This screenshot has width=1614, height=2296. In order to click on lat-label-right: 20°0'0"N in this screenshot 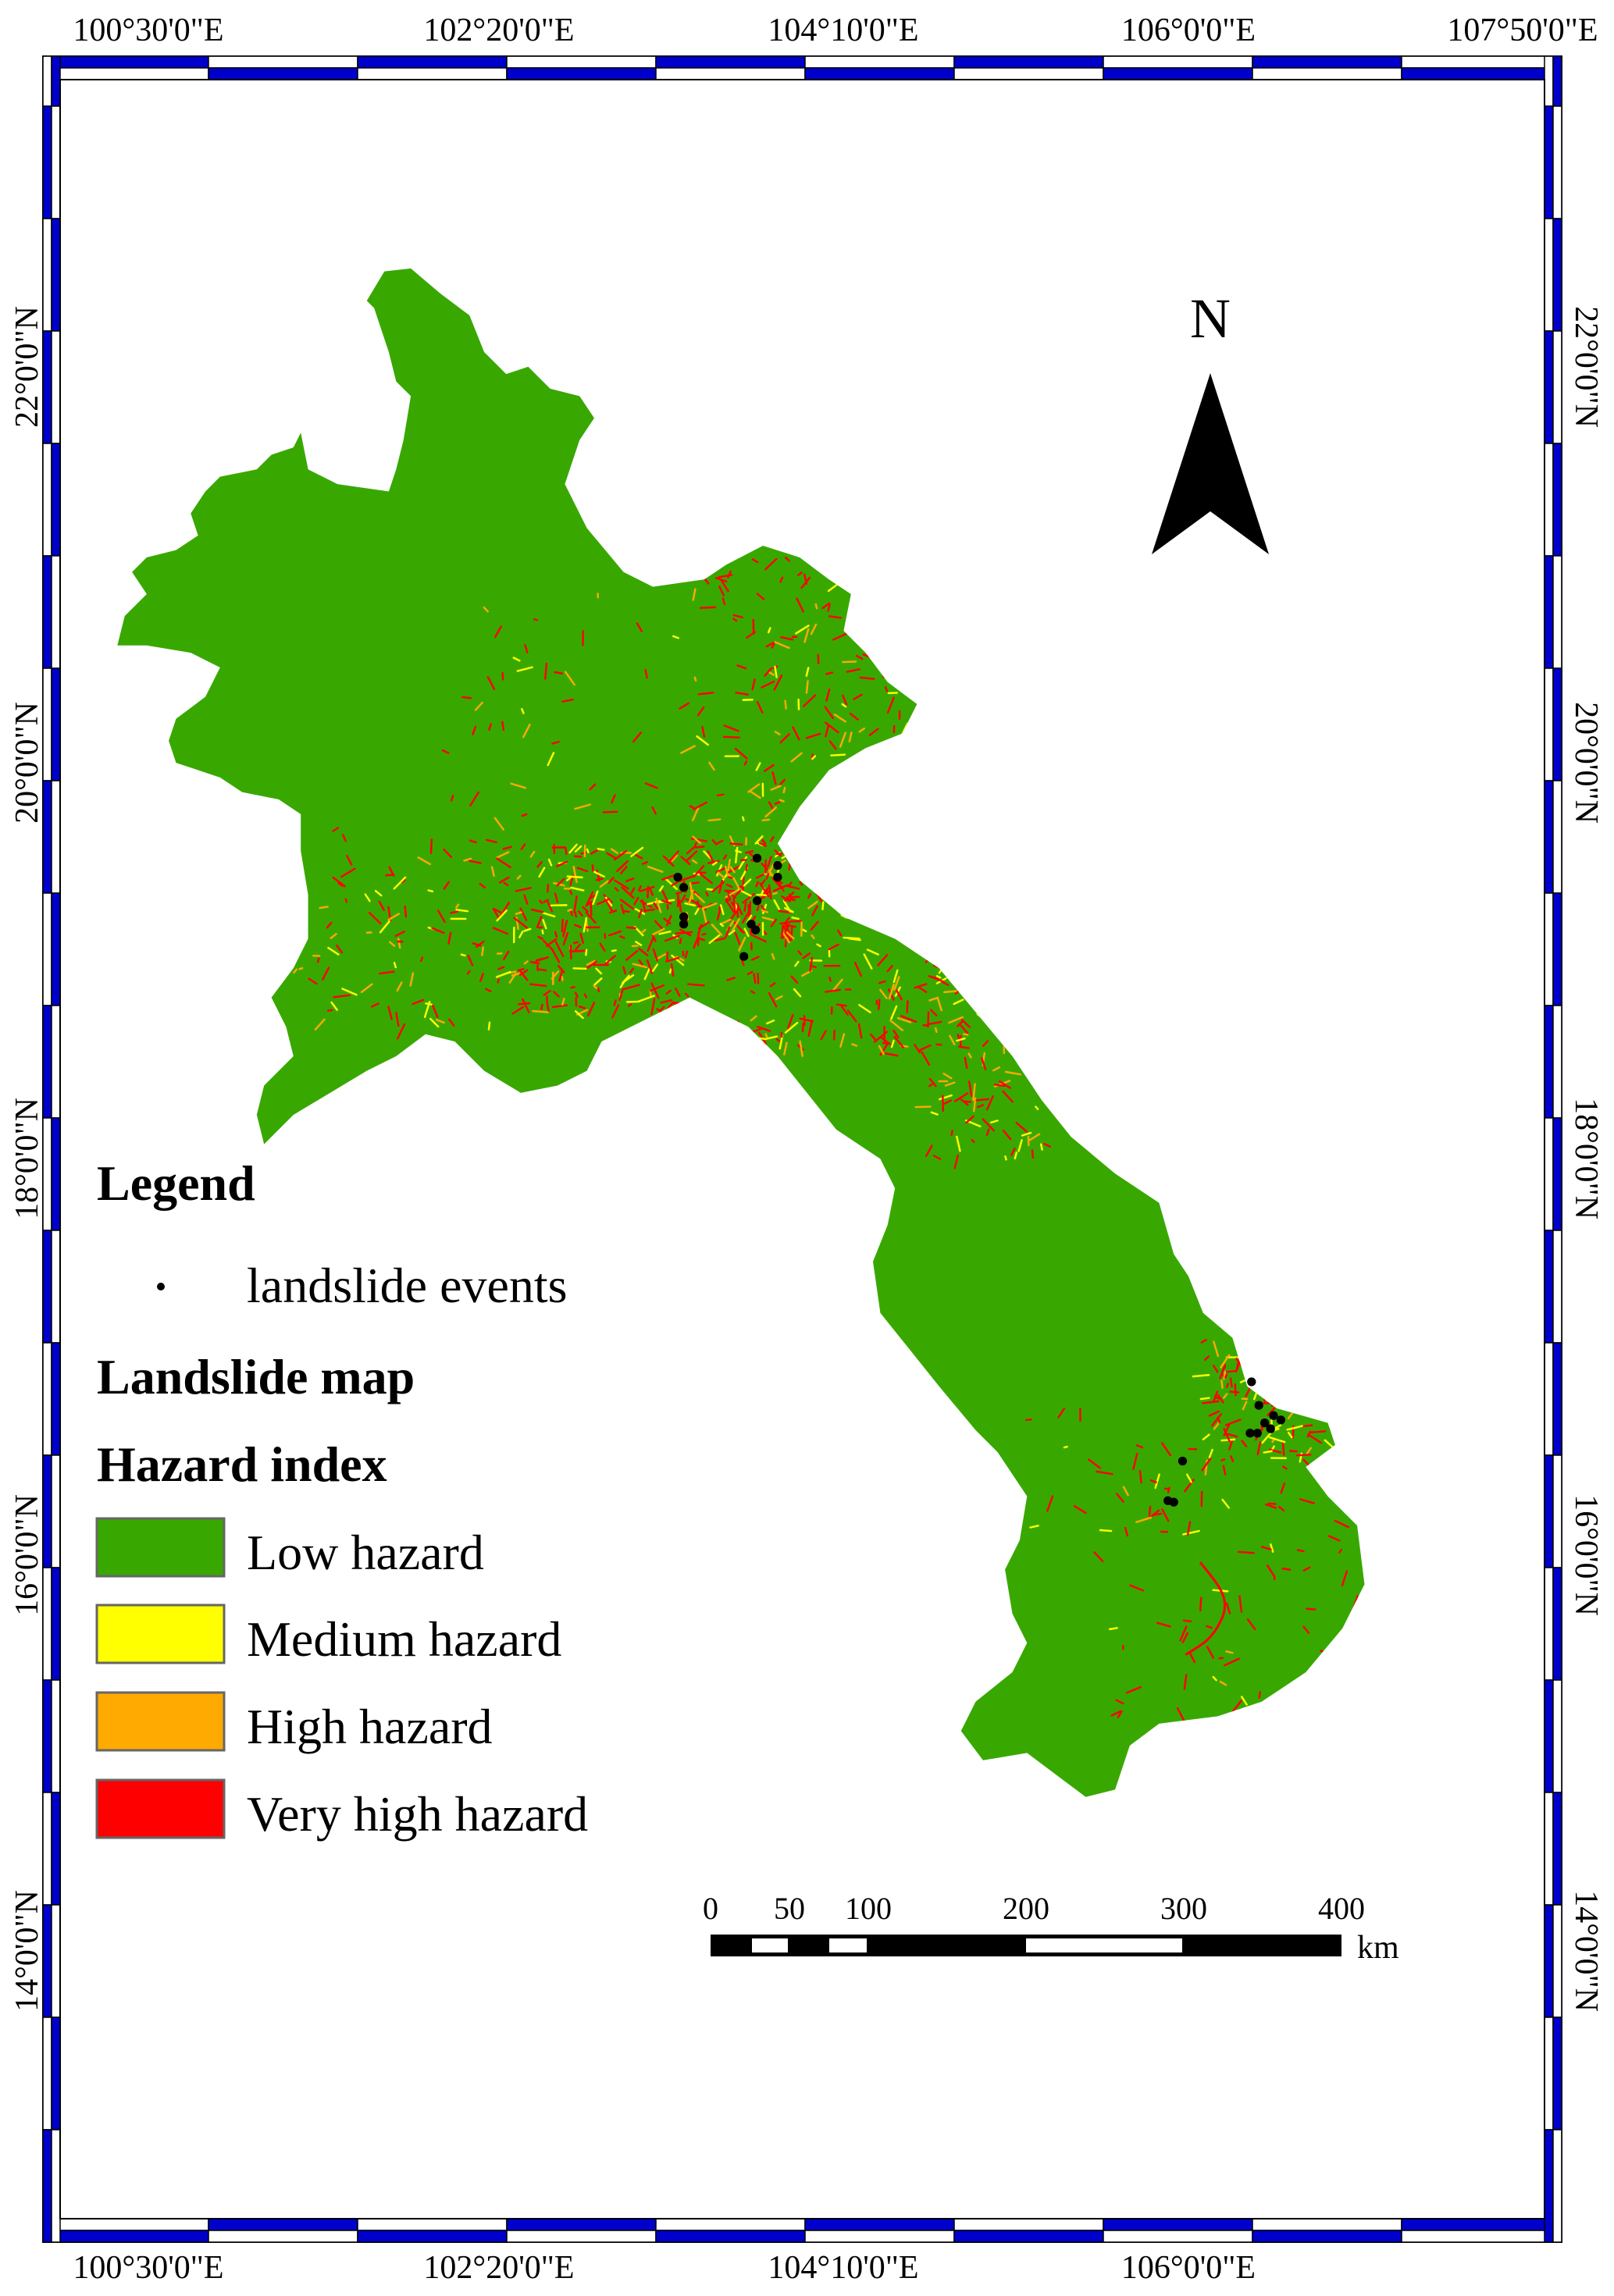, I will do `click(1586, 763)`.